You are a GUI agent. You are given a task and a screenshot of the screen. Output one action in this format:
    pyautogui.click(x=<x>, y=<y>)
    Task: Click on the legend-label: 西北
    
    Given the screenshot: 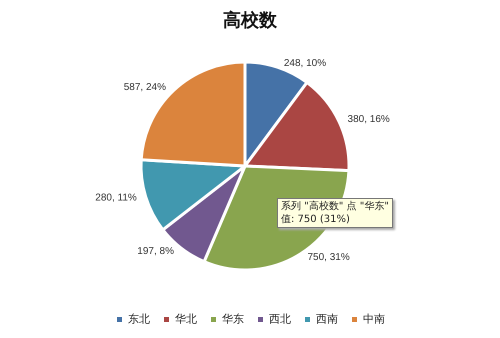 What is the action you would take?
    pyautogui.click(x=280, y=319)
    